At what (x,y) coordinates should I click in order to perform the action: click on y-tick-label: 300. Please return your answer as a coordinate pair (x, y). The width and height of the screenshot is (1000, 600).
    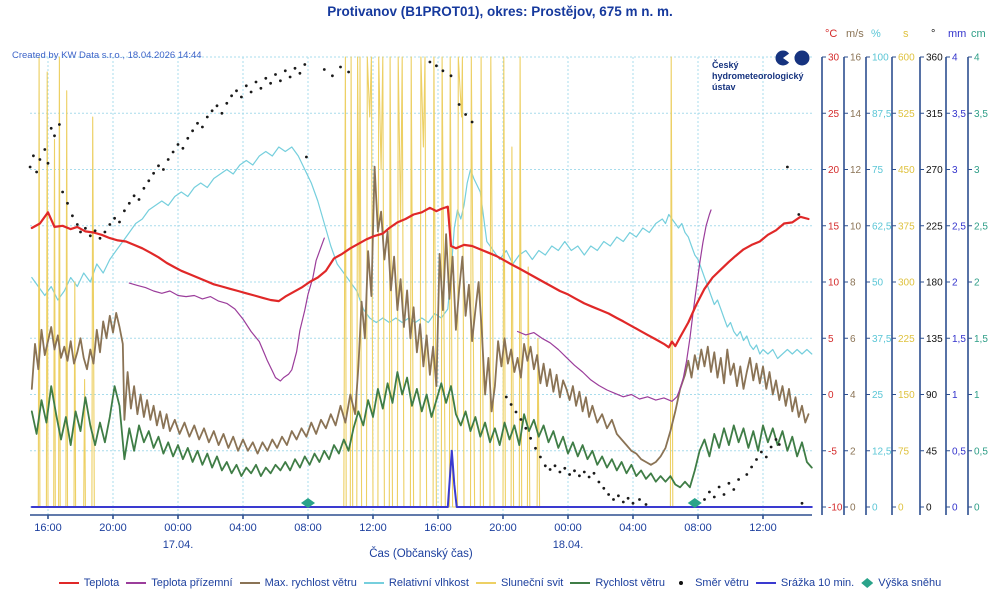
    Looking at the image, I should click on (906, 283).